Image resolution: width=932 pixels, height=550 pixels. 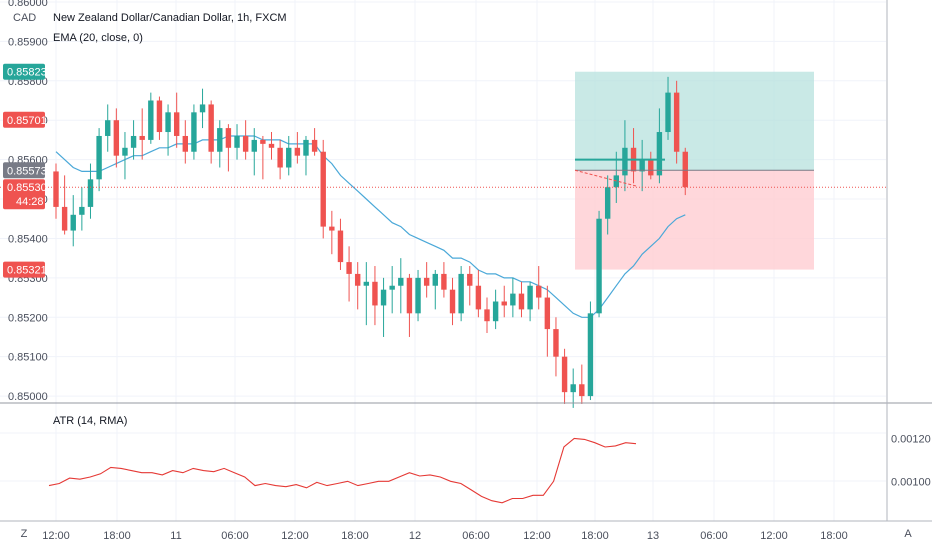 I want to click on zoom-toggle: Z, so click(x=24, y=534).